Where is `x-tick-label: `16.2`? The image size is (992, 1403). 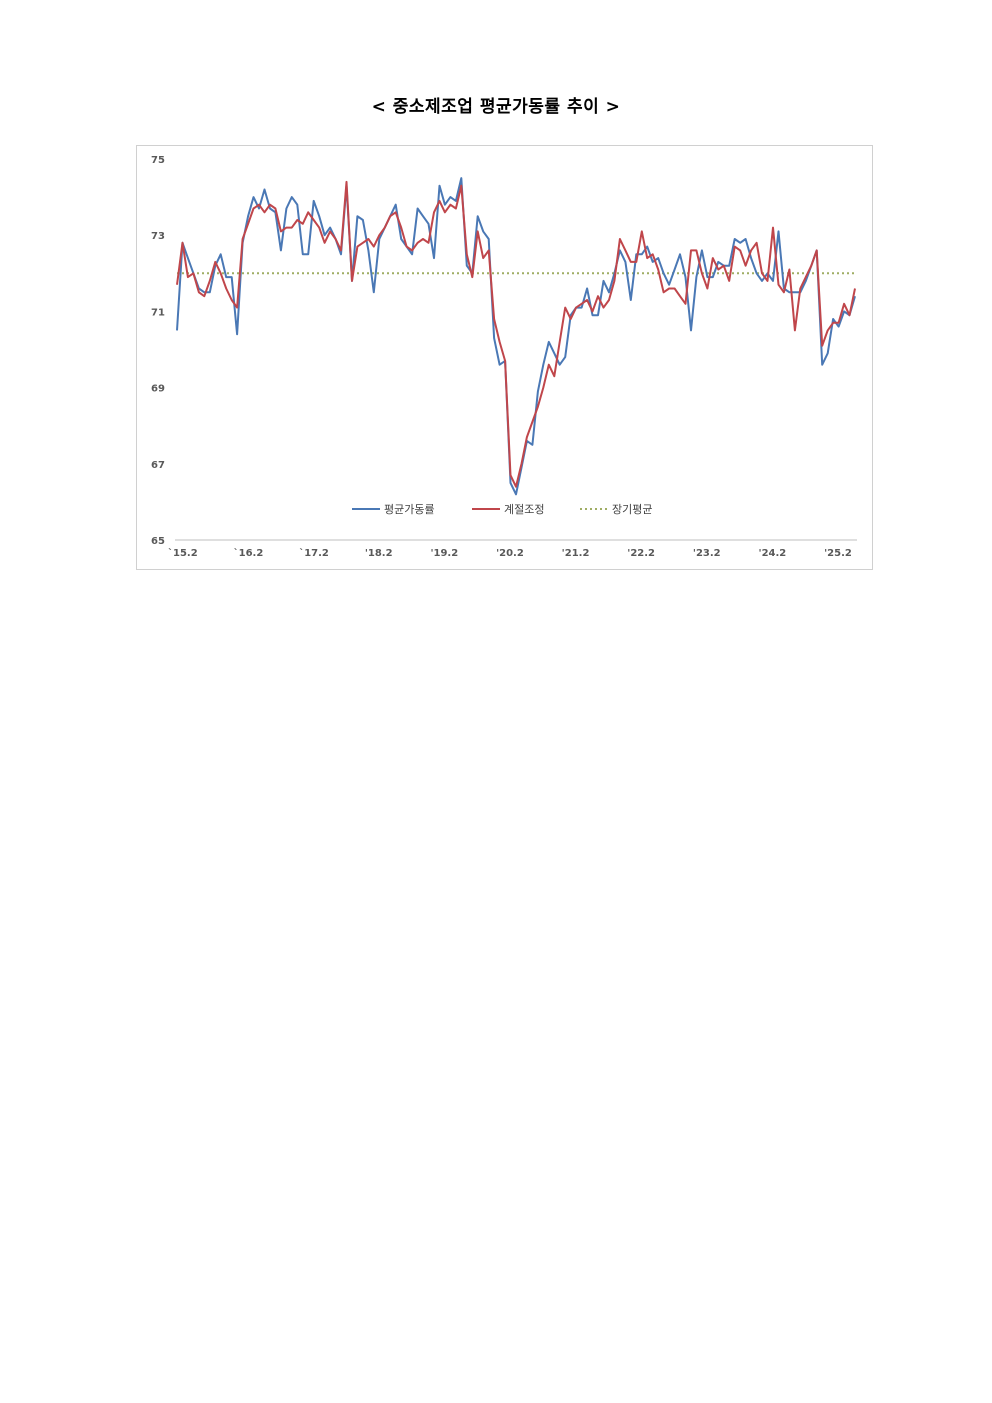 x-tick-label: `16.2 is located at coordinates (249, 553).